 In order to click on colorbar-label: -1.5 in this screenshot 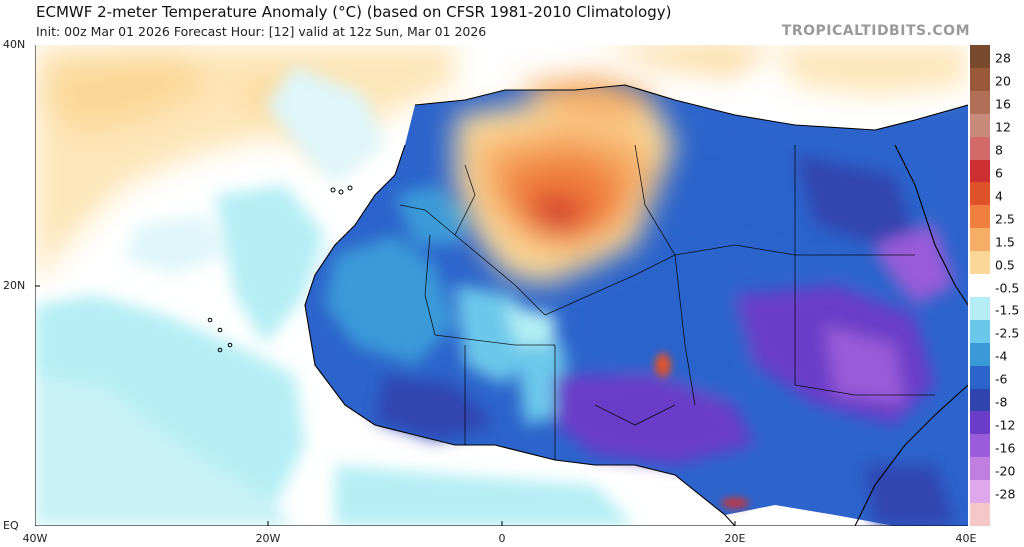, I will do `click(1007, 310)`.